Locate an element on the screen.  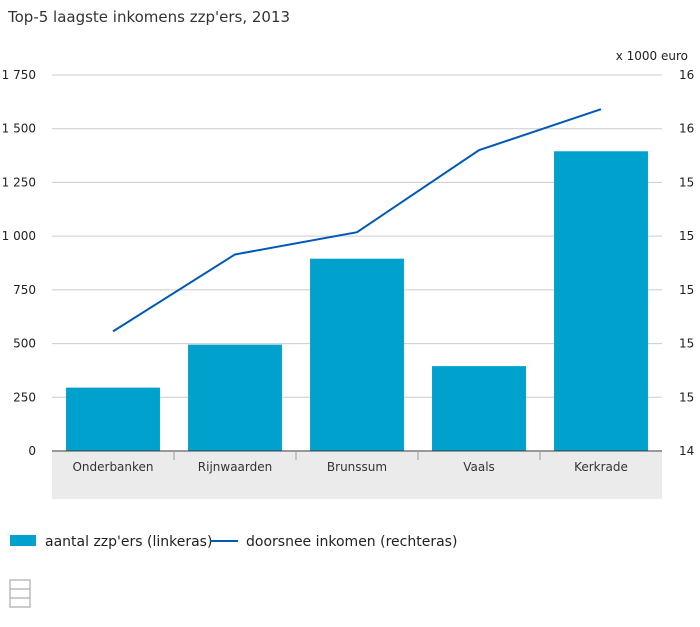
right-tick-label: 14 is located at coordinates (686, 451).